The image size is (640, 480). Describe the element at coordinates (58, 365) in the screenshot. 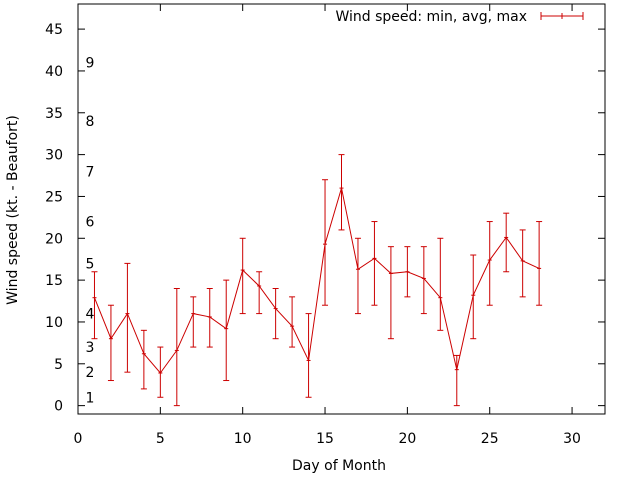

I see `y-tick-label: 5` at that location.